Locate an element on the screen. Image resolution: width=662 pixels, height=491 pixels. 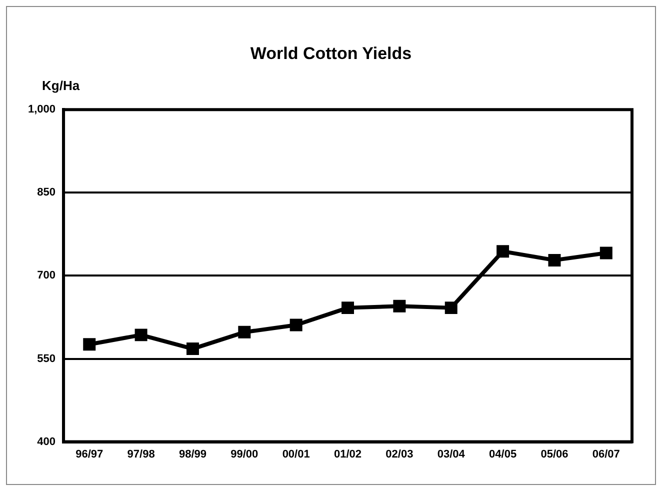
x-tick-label: 96/97 is located at coordinates (90, 454).